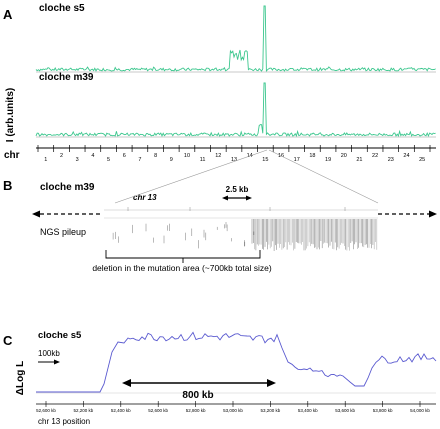 The width and height of the screenshot is (440, 429). Describe the element at coordinates (187, 156) in the screenshot. I see `chr-tick-label: 10` at that location.